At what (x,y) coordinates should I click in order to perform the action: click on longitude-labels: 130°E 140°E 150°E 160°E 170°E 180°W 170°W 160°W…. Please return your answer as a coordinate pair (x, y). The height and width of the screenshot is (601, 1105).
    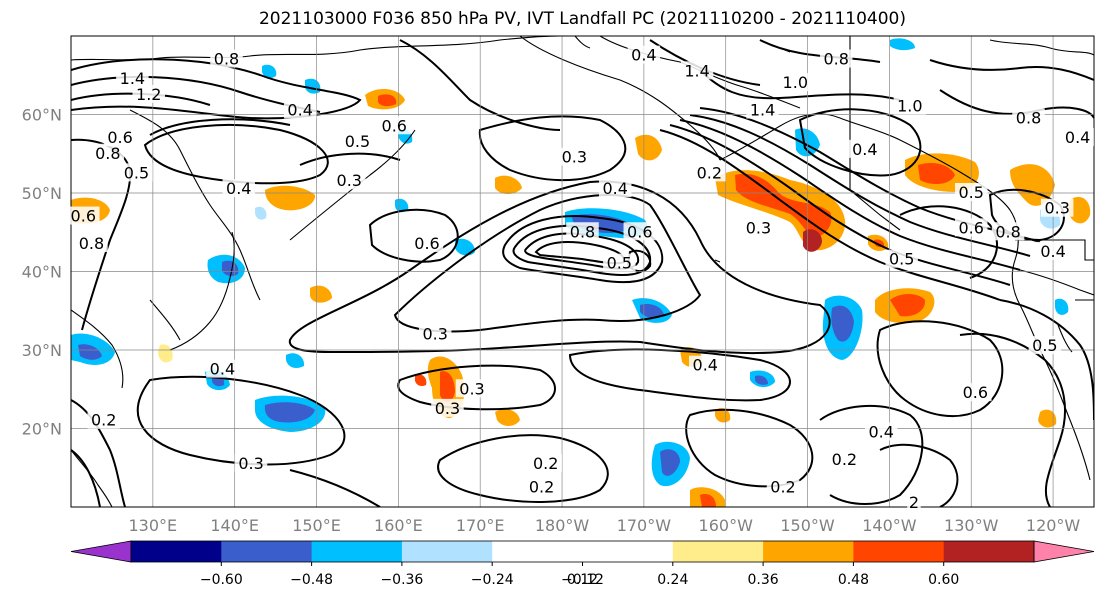
    Looking at the image, I should click on (605, 525).